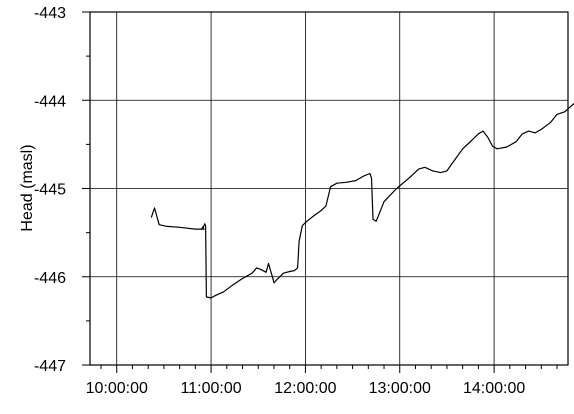 The height and width of the screenshot is (414, 574). What do you see at coordinates (494, 388) in the screenshot?
I see `x-tick-label: 14:00:00` at bounding box center [494, 388].